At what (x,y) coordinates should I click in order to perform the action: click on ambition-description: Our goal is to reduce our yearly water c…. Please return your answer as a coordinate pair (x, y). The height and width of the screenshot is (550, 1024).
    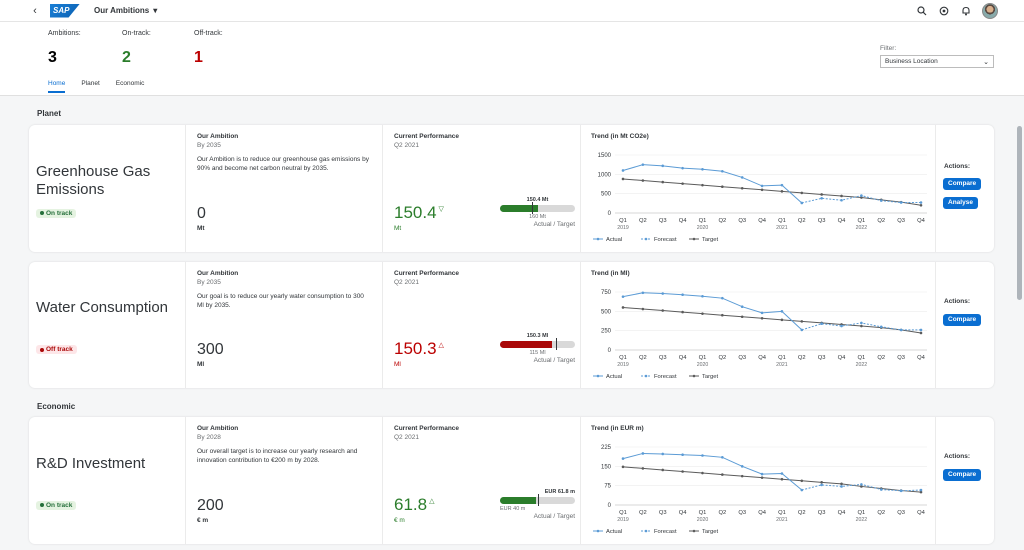
    Looking at the image, I should click on (280, 301).